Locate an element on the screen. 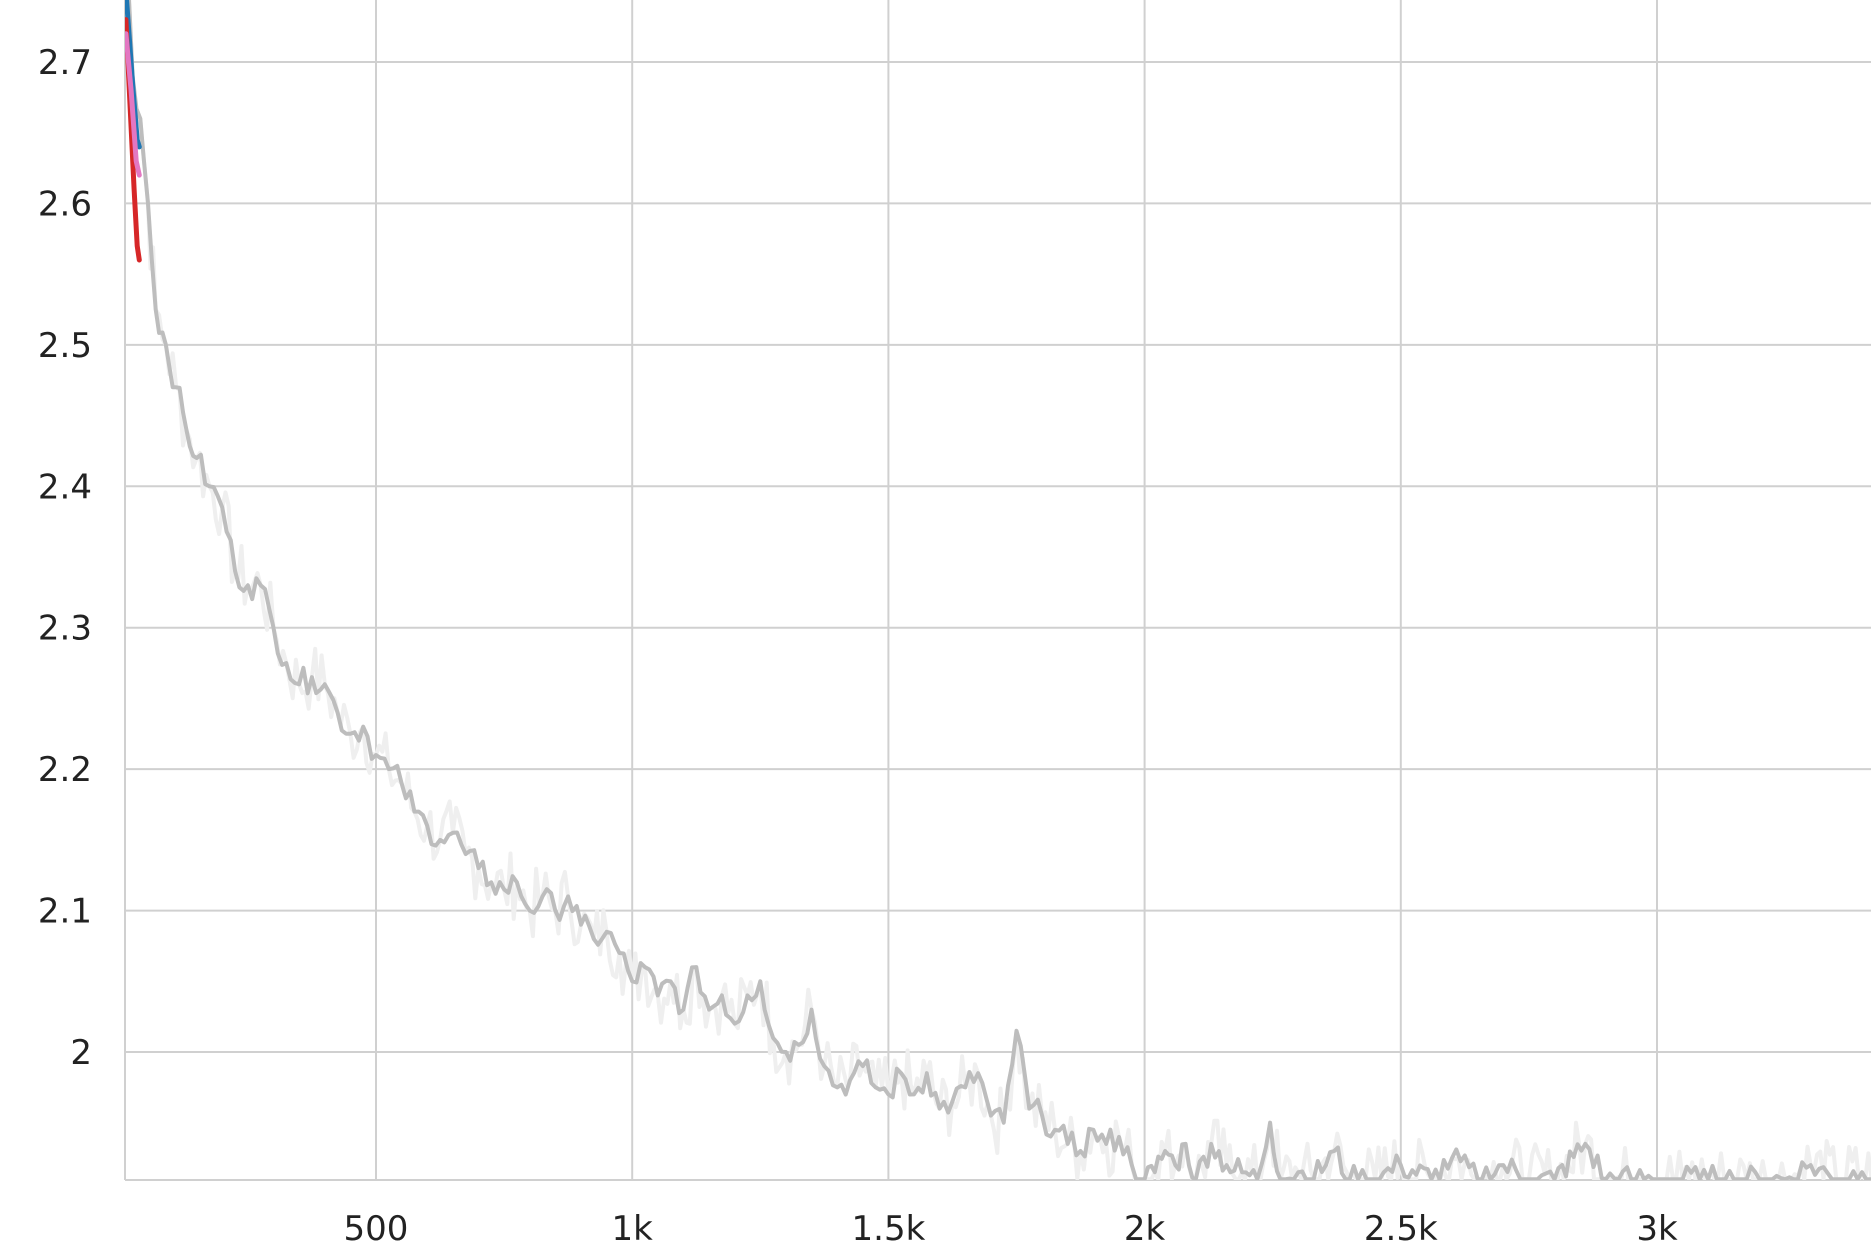 Image resolution: width=1871 pixels, height=1250 pixels. x-tick-label-3k: 3k is located at coordinates (1657, 1229).